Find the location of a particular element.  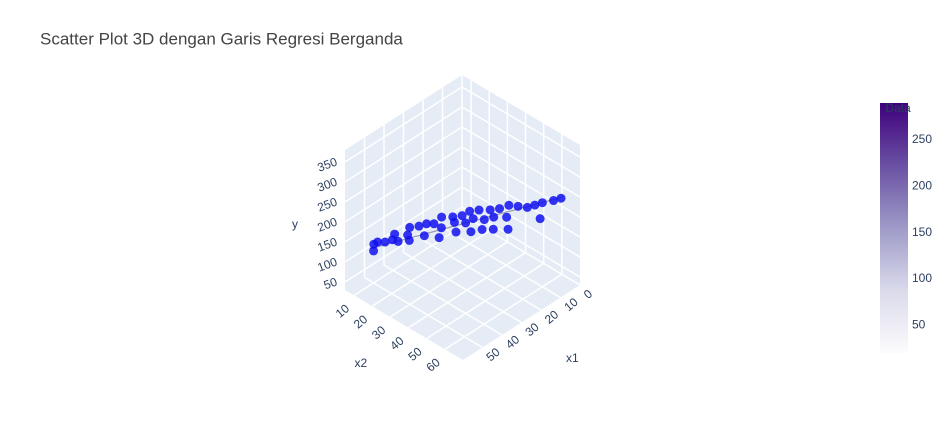

y-tick-label: 300 is located at coordinates (327, 185).